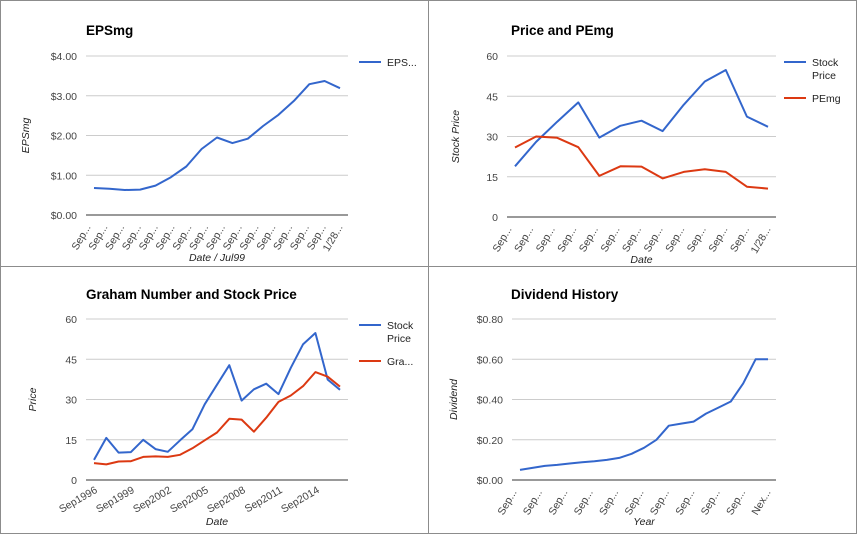 The height and width of the screenshot is (534, 857). What do you see at coordinates (217, 258) in the screenshot?
I see `x-axis-label: Date / Jul99` at bounding box center [217, 258].